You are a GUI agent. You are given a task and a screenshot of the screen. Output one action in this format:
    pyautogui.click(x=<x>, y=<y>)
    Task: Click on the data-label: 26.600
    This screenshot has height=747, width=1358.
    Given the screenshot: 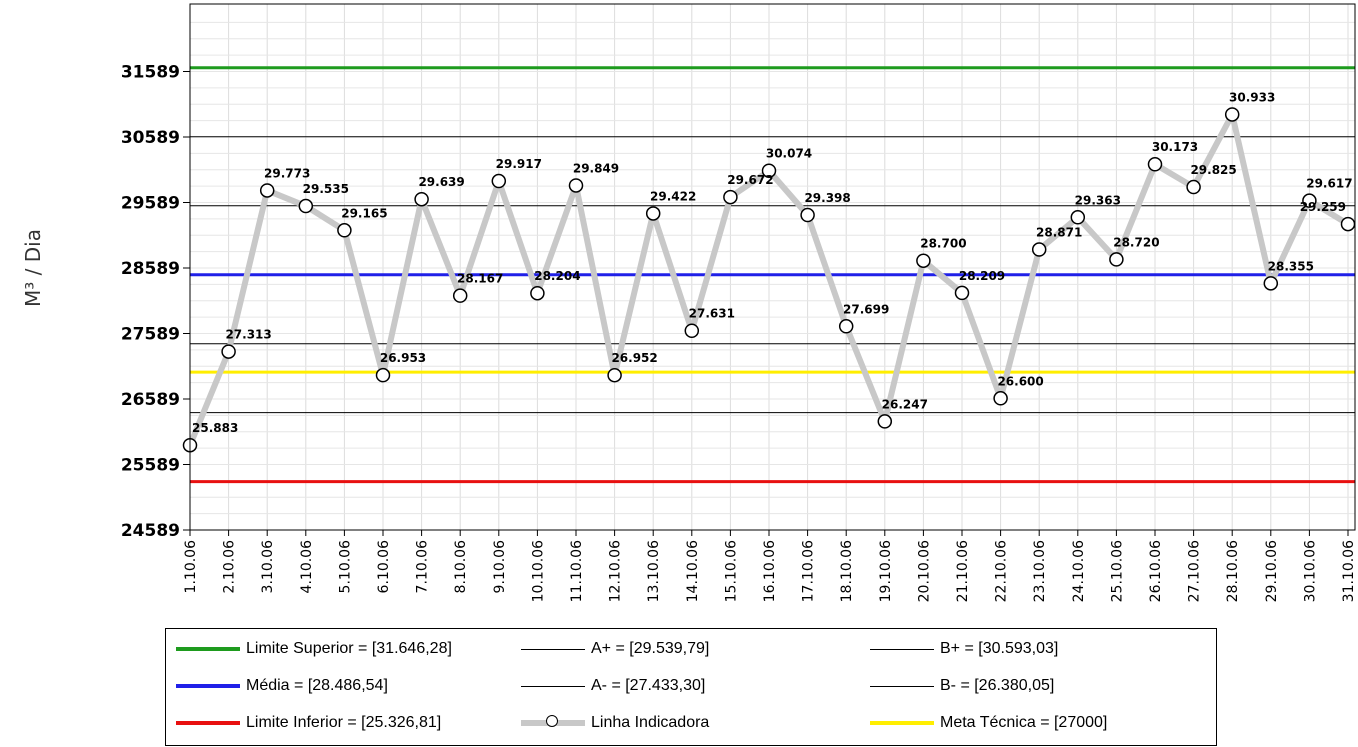 What is the action you would take?
    pyautogui.click(x=1020, y=381)
    